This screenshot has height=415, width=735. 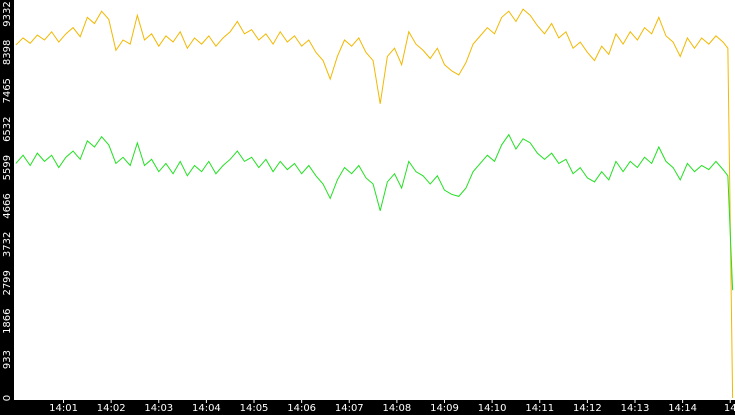 I want to click on y-tick-label: 5599, so click(x=7, y=167).